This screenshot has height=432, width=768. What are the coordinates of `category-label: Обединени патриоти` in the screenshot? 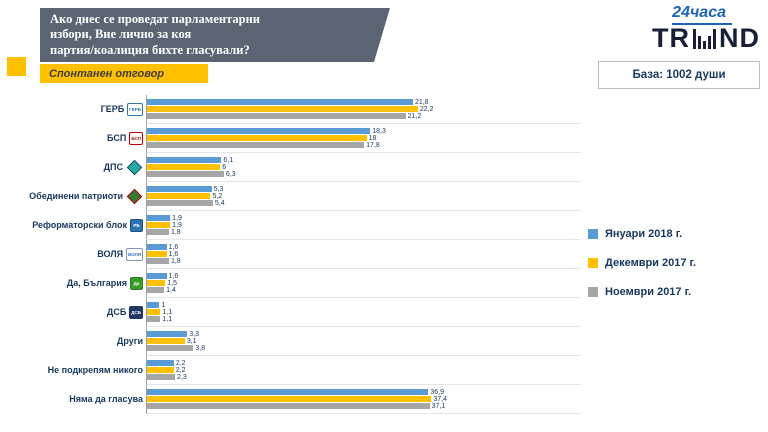 It's located at (76, 195).